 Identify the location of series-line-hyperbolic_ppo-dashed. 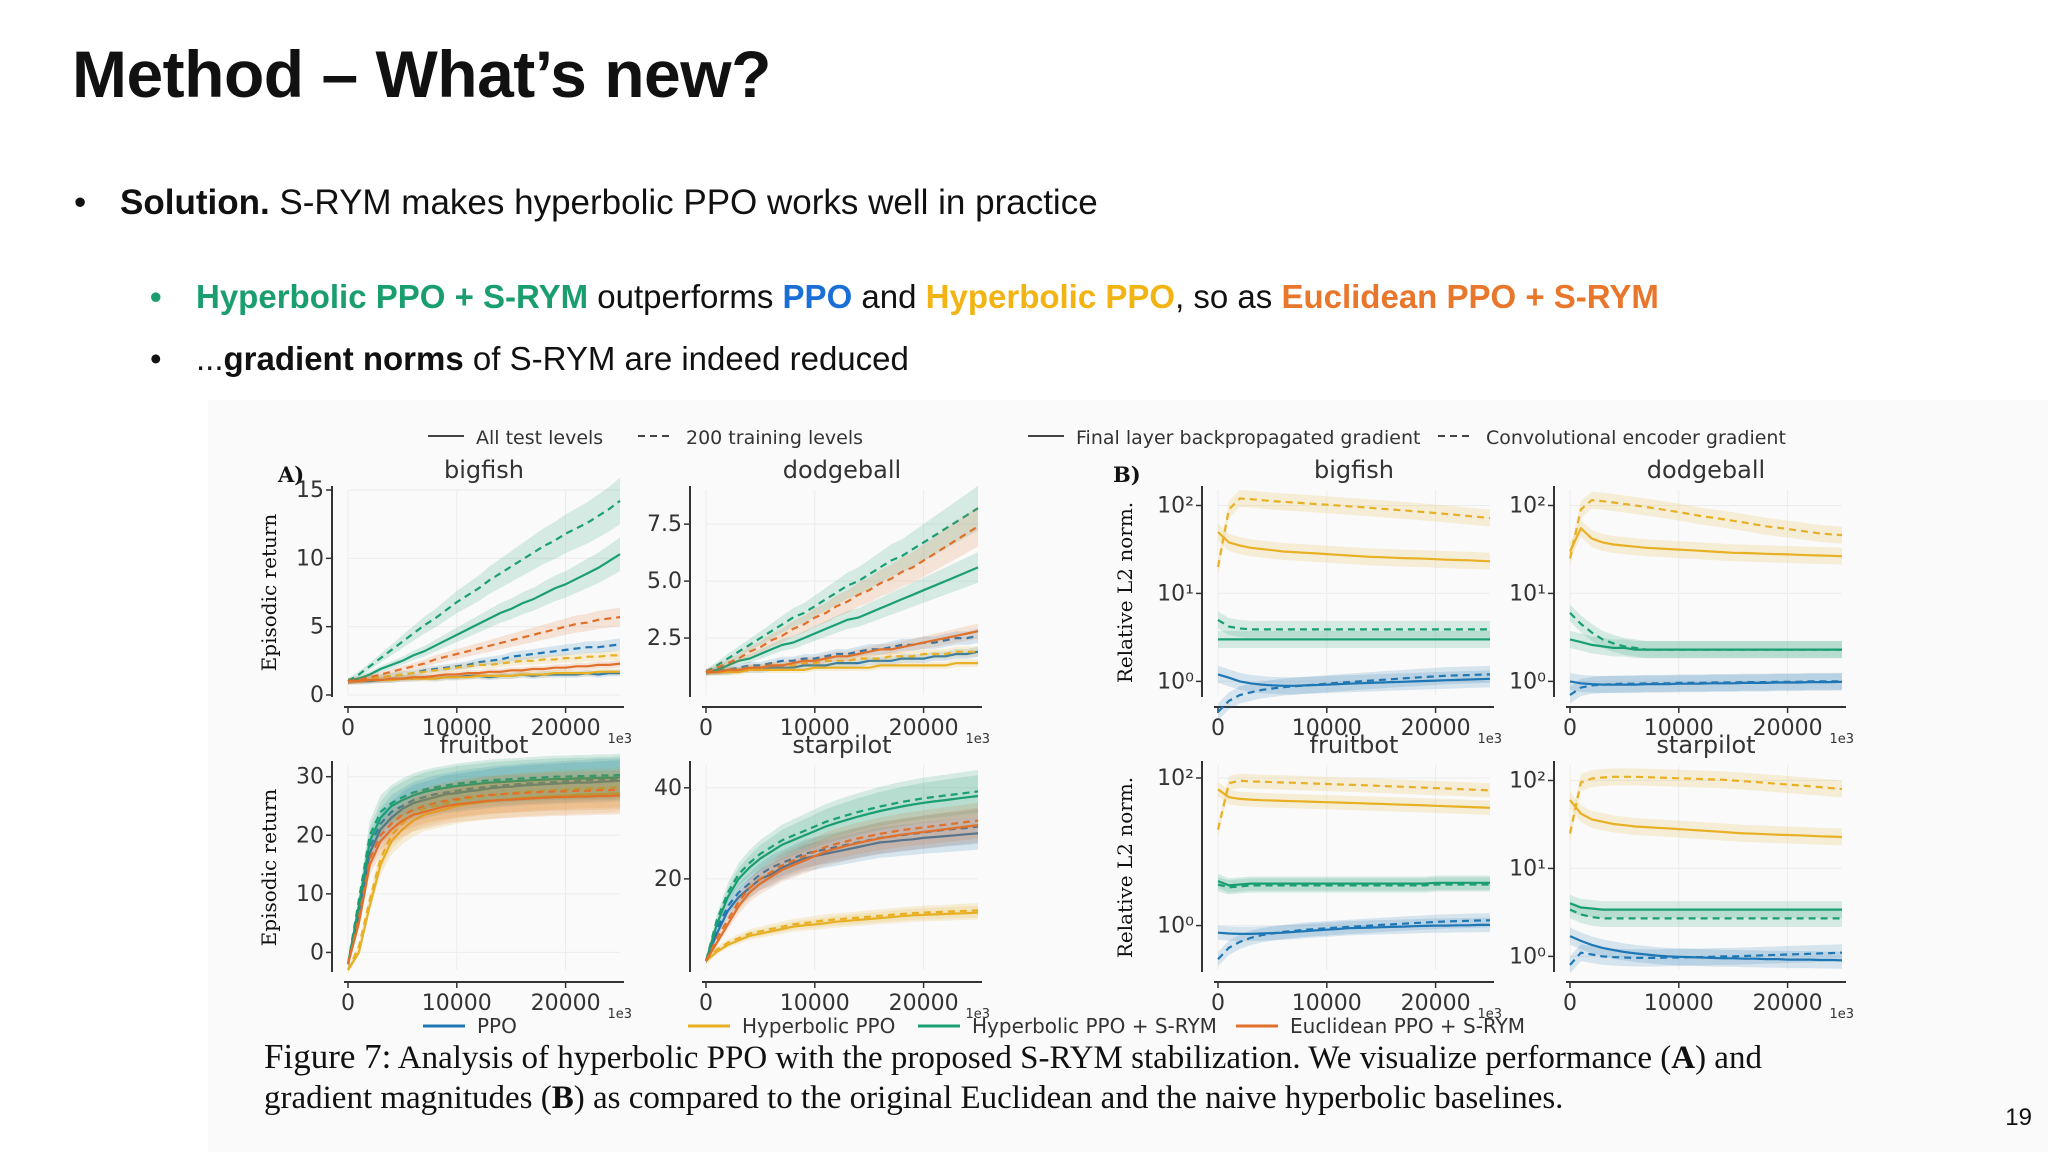
(842, 662).